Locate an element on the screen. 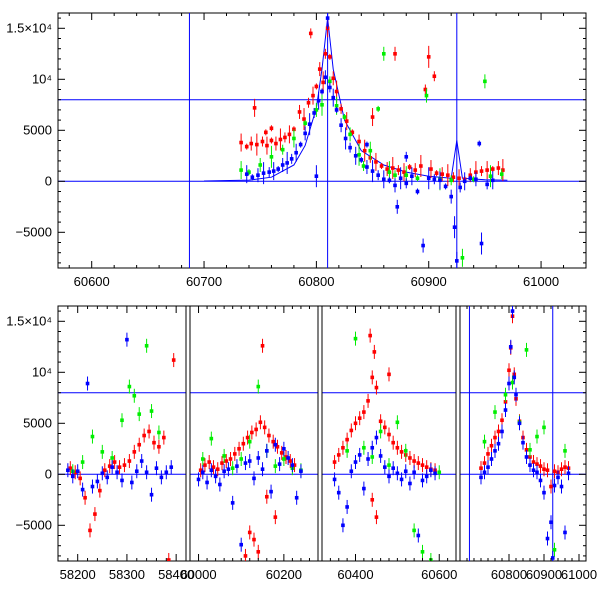  y-tick-label: 1.5×10⁴ is located at coordinates (29, 320).